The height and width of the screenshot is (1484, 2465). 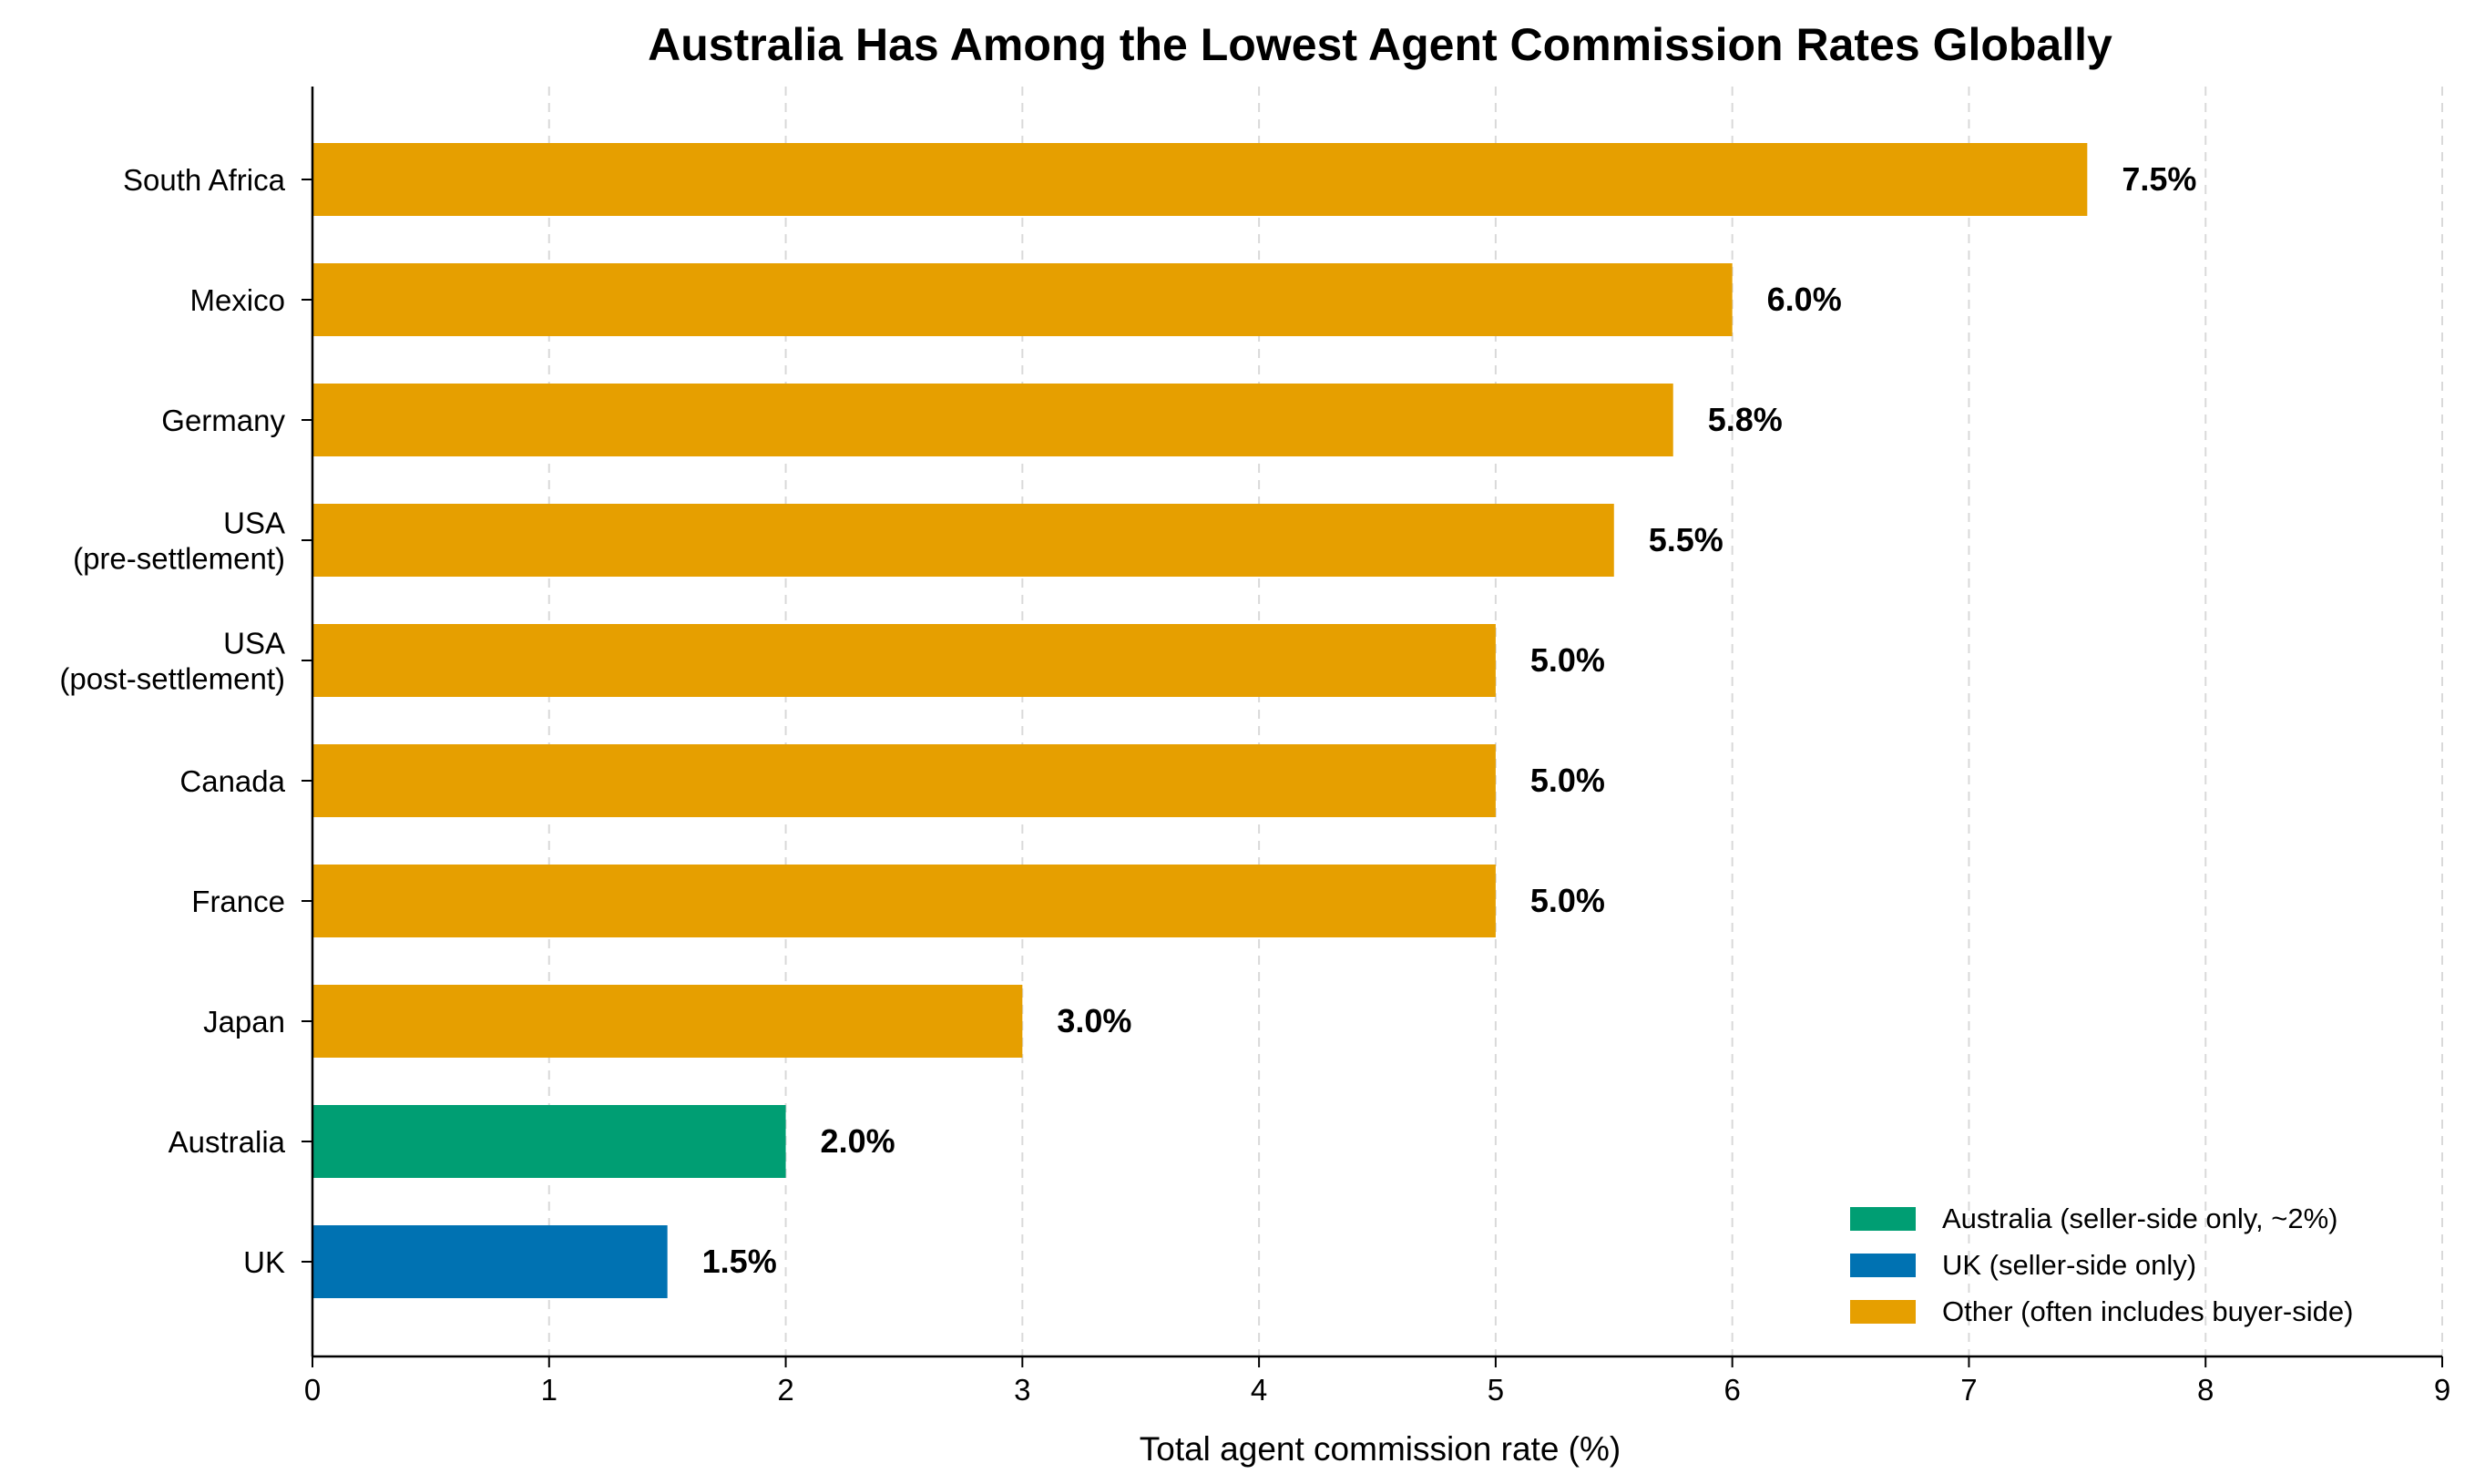 What do you see at coordinates (232, 781) in the screenshot?
I see `y-tick-label: Canada` at bounding box center [232, 781].